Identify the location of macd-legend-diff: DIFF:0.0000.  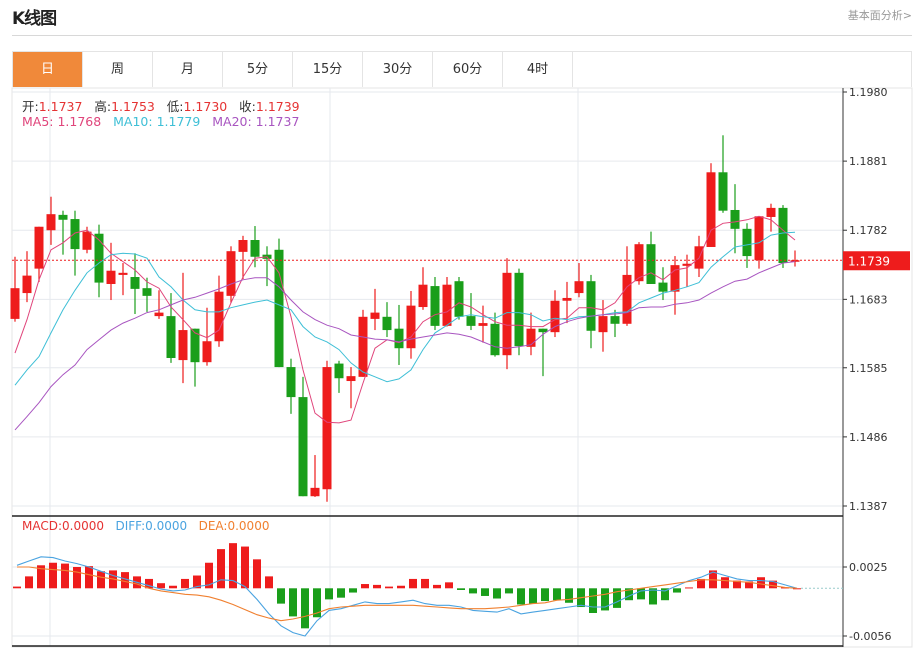
(151, 526).